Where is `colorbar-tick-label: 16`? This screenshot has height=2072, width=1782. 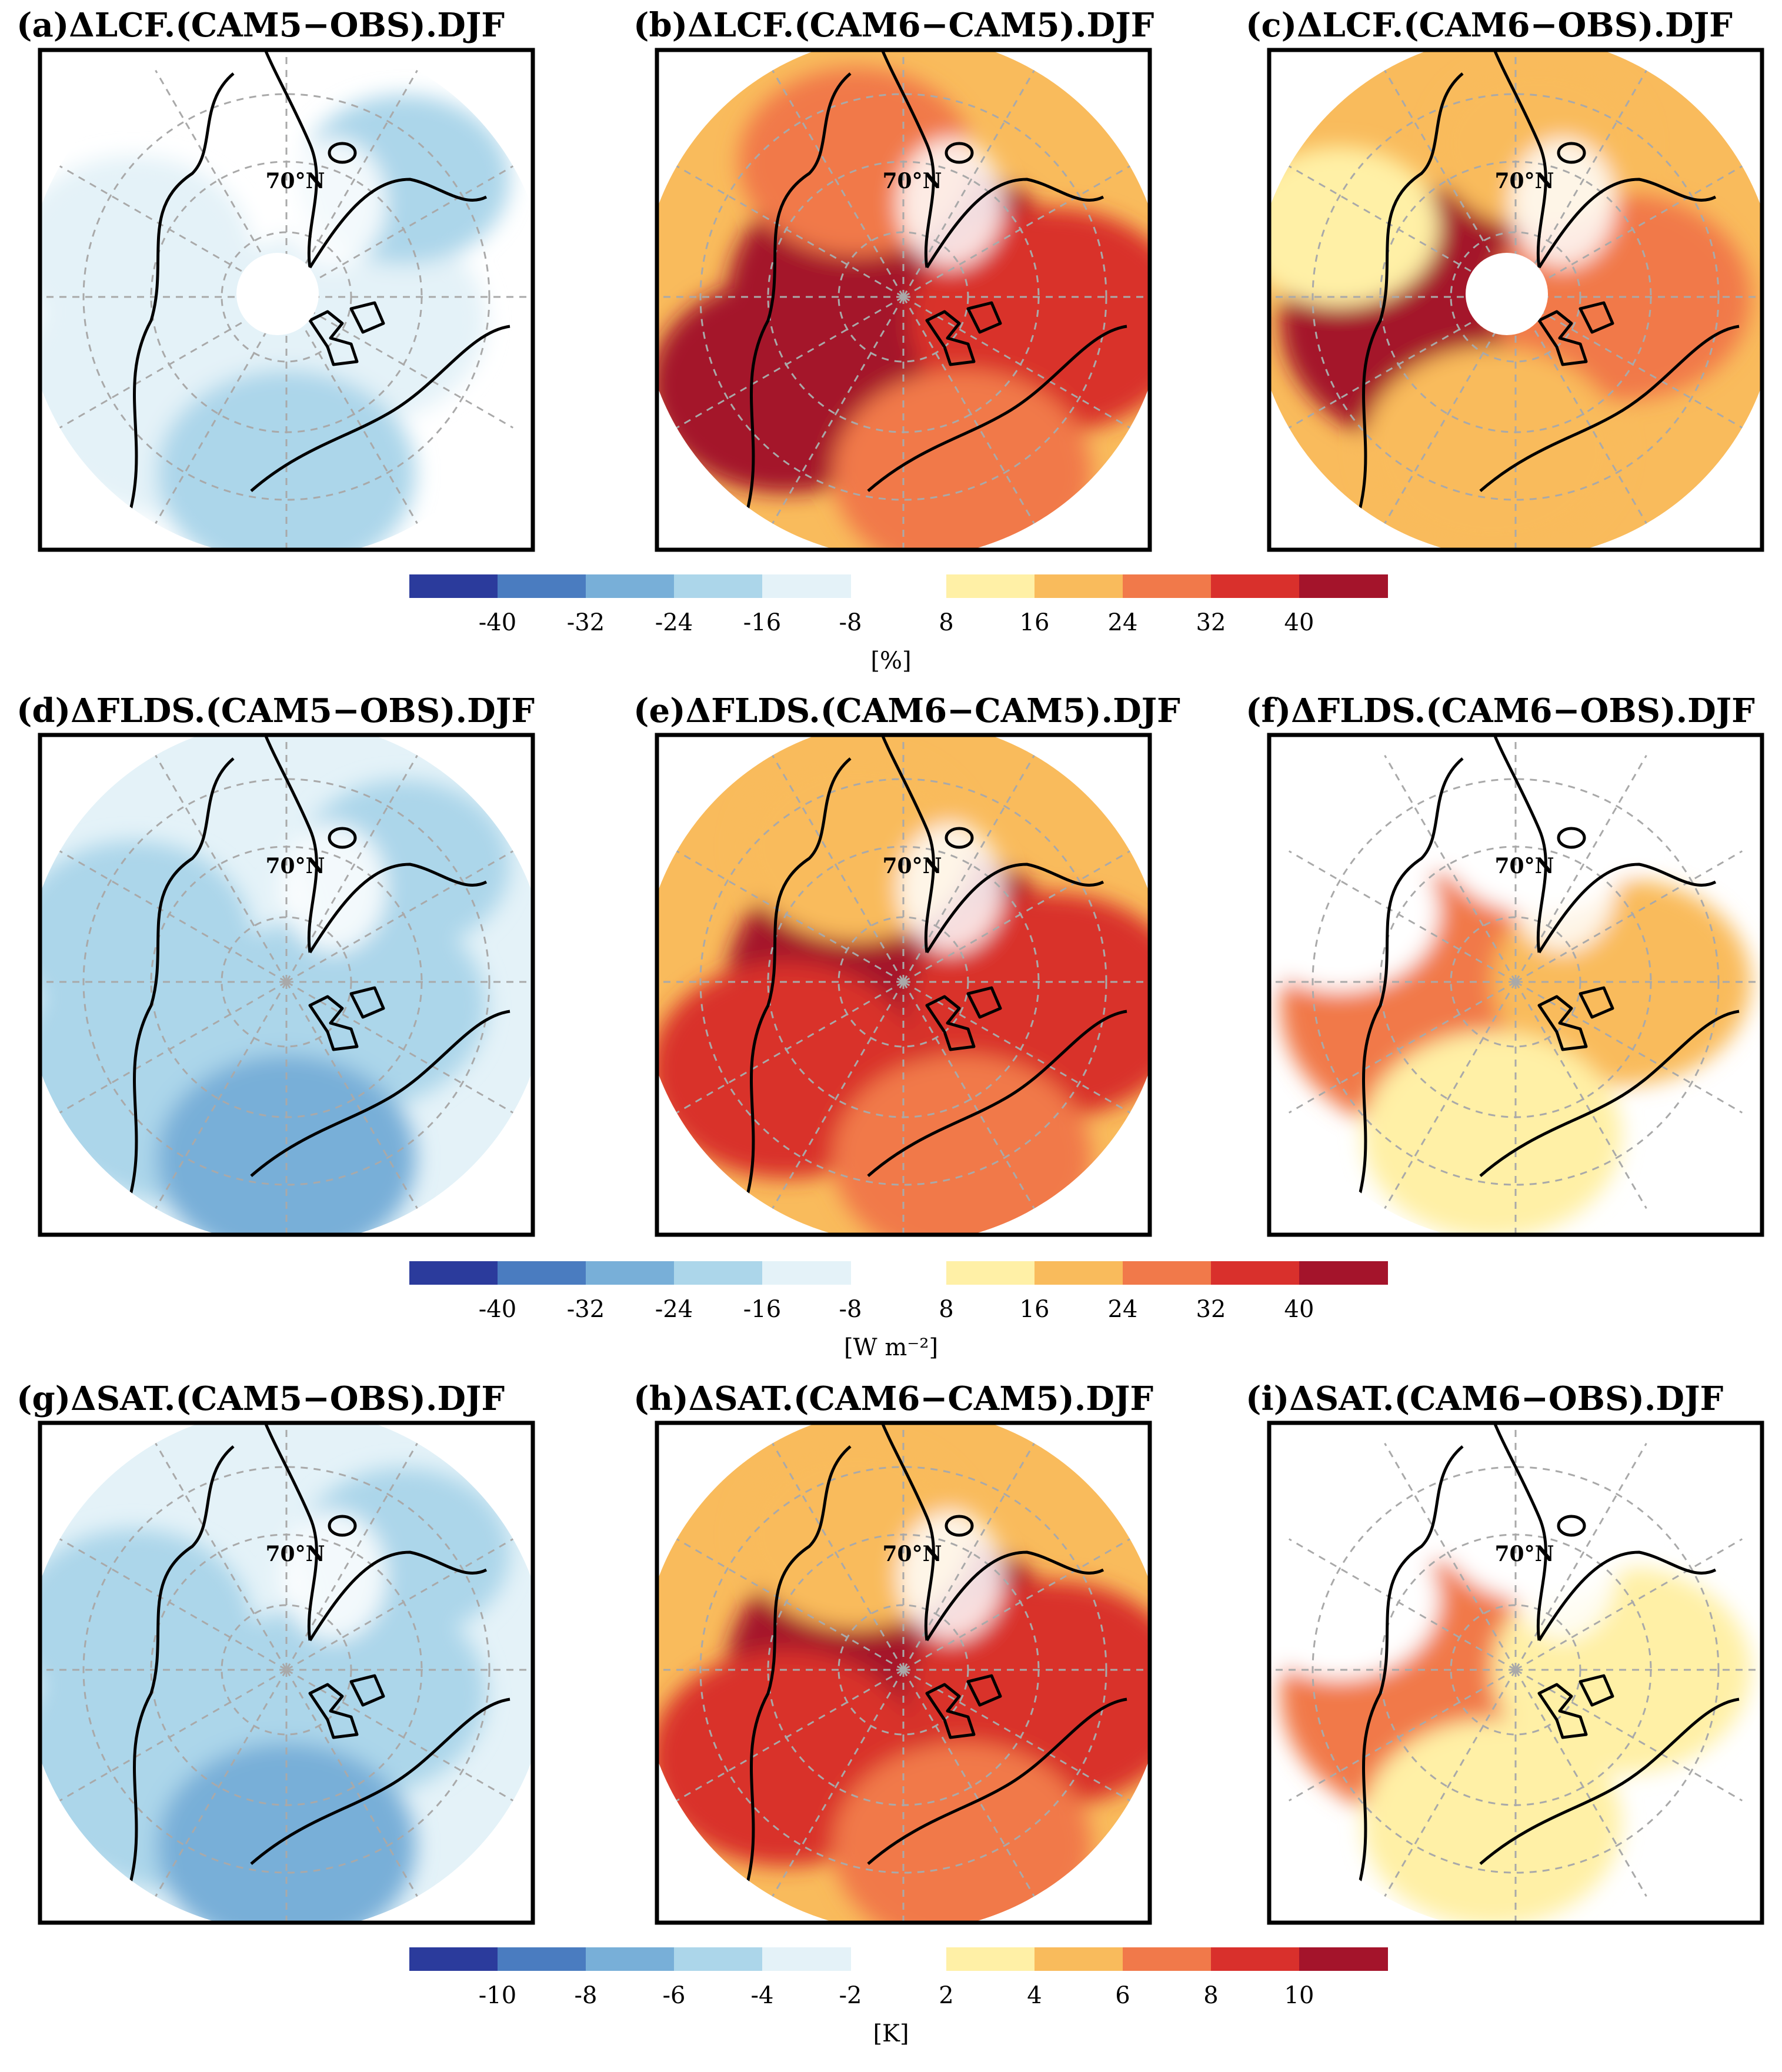
colorbar-tick-label: 16 is located at coordinates (1035, 1309).